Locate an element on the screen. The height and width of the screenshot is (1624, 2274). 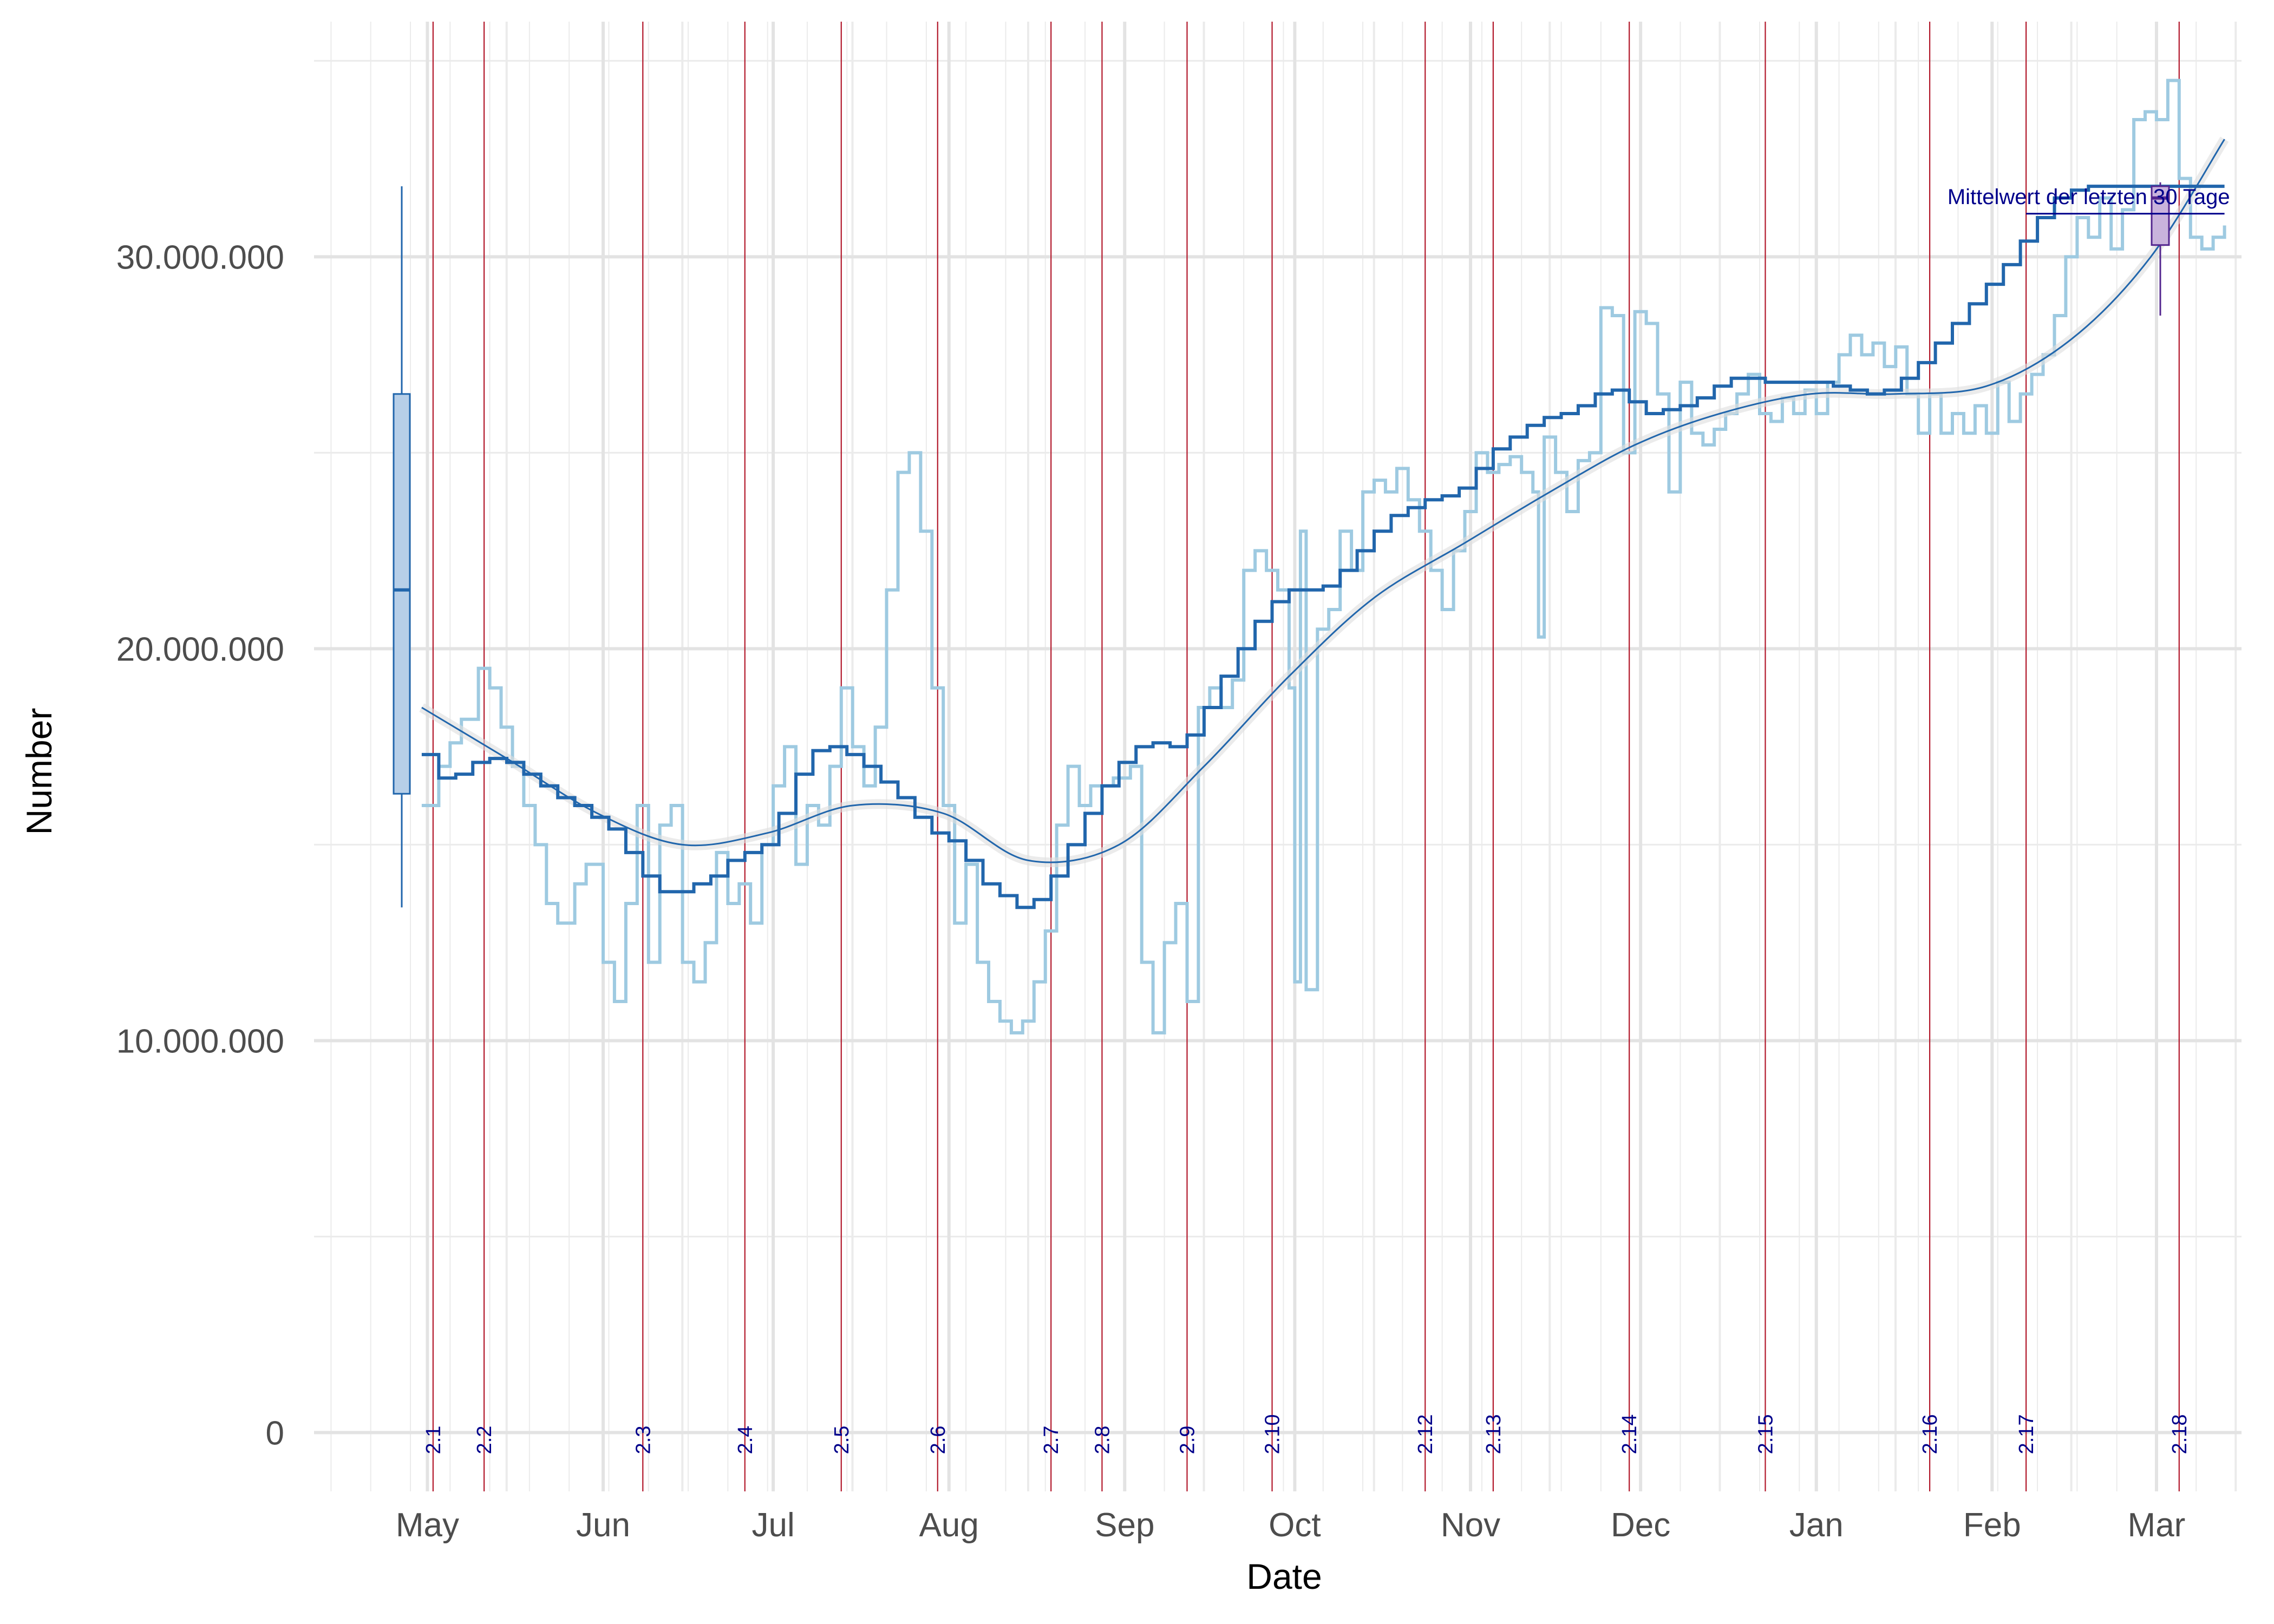
release-label: 2.2 is located at coordinates (485, 1440).